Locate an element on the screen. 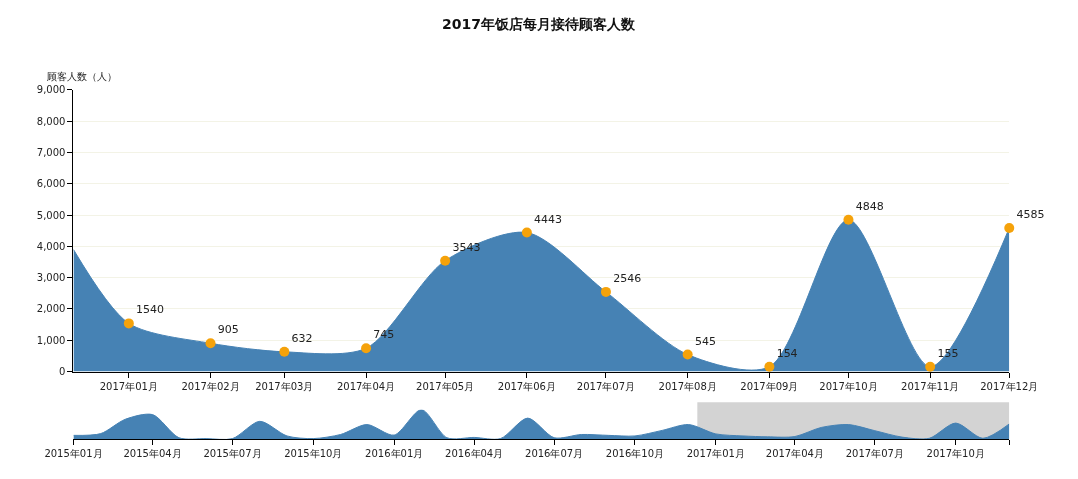  data-label: 545 is located at coordinates (705, 341).